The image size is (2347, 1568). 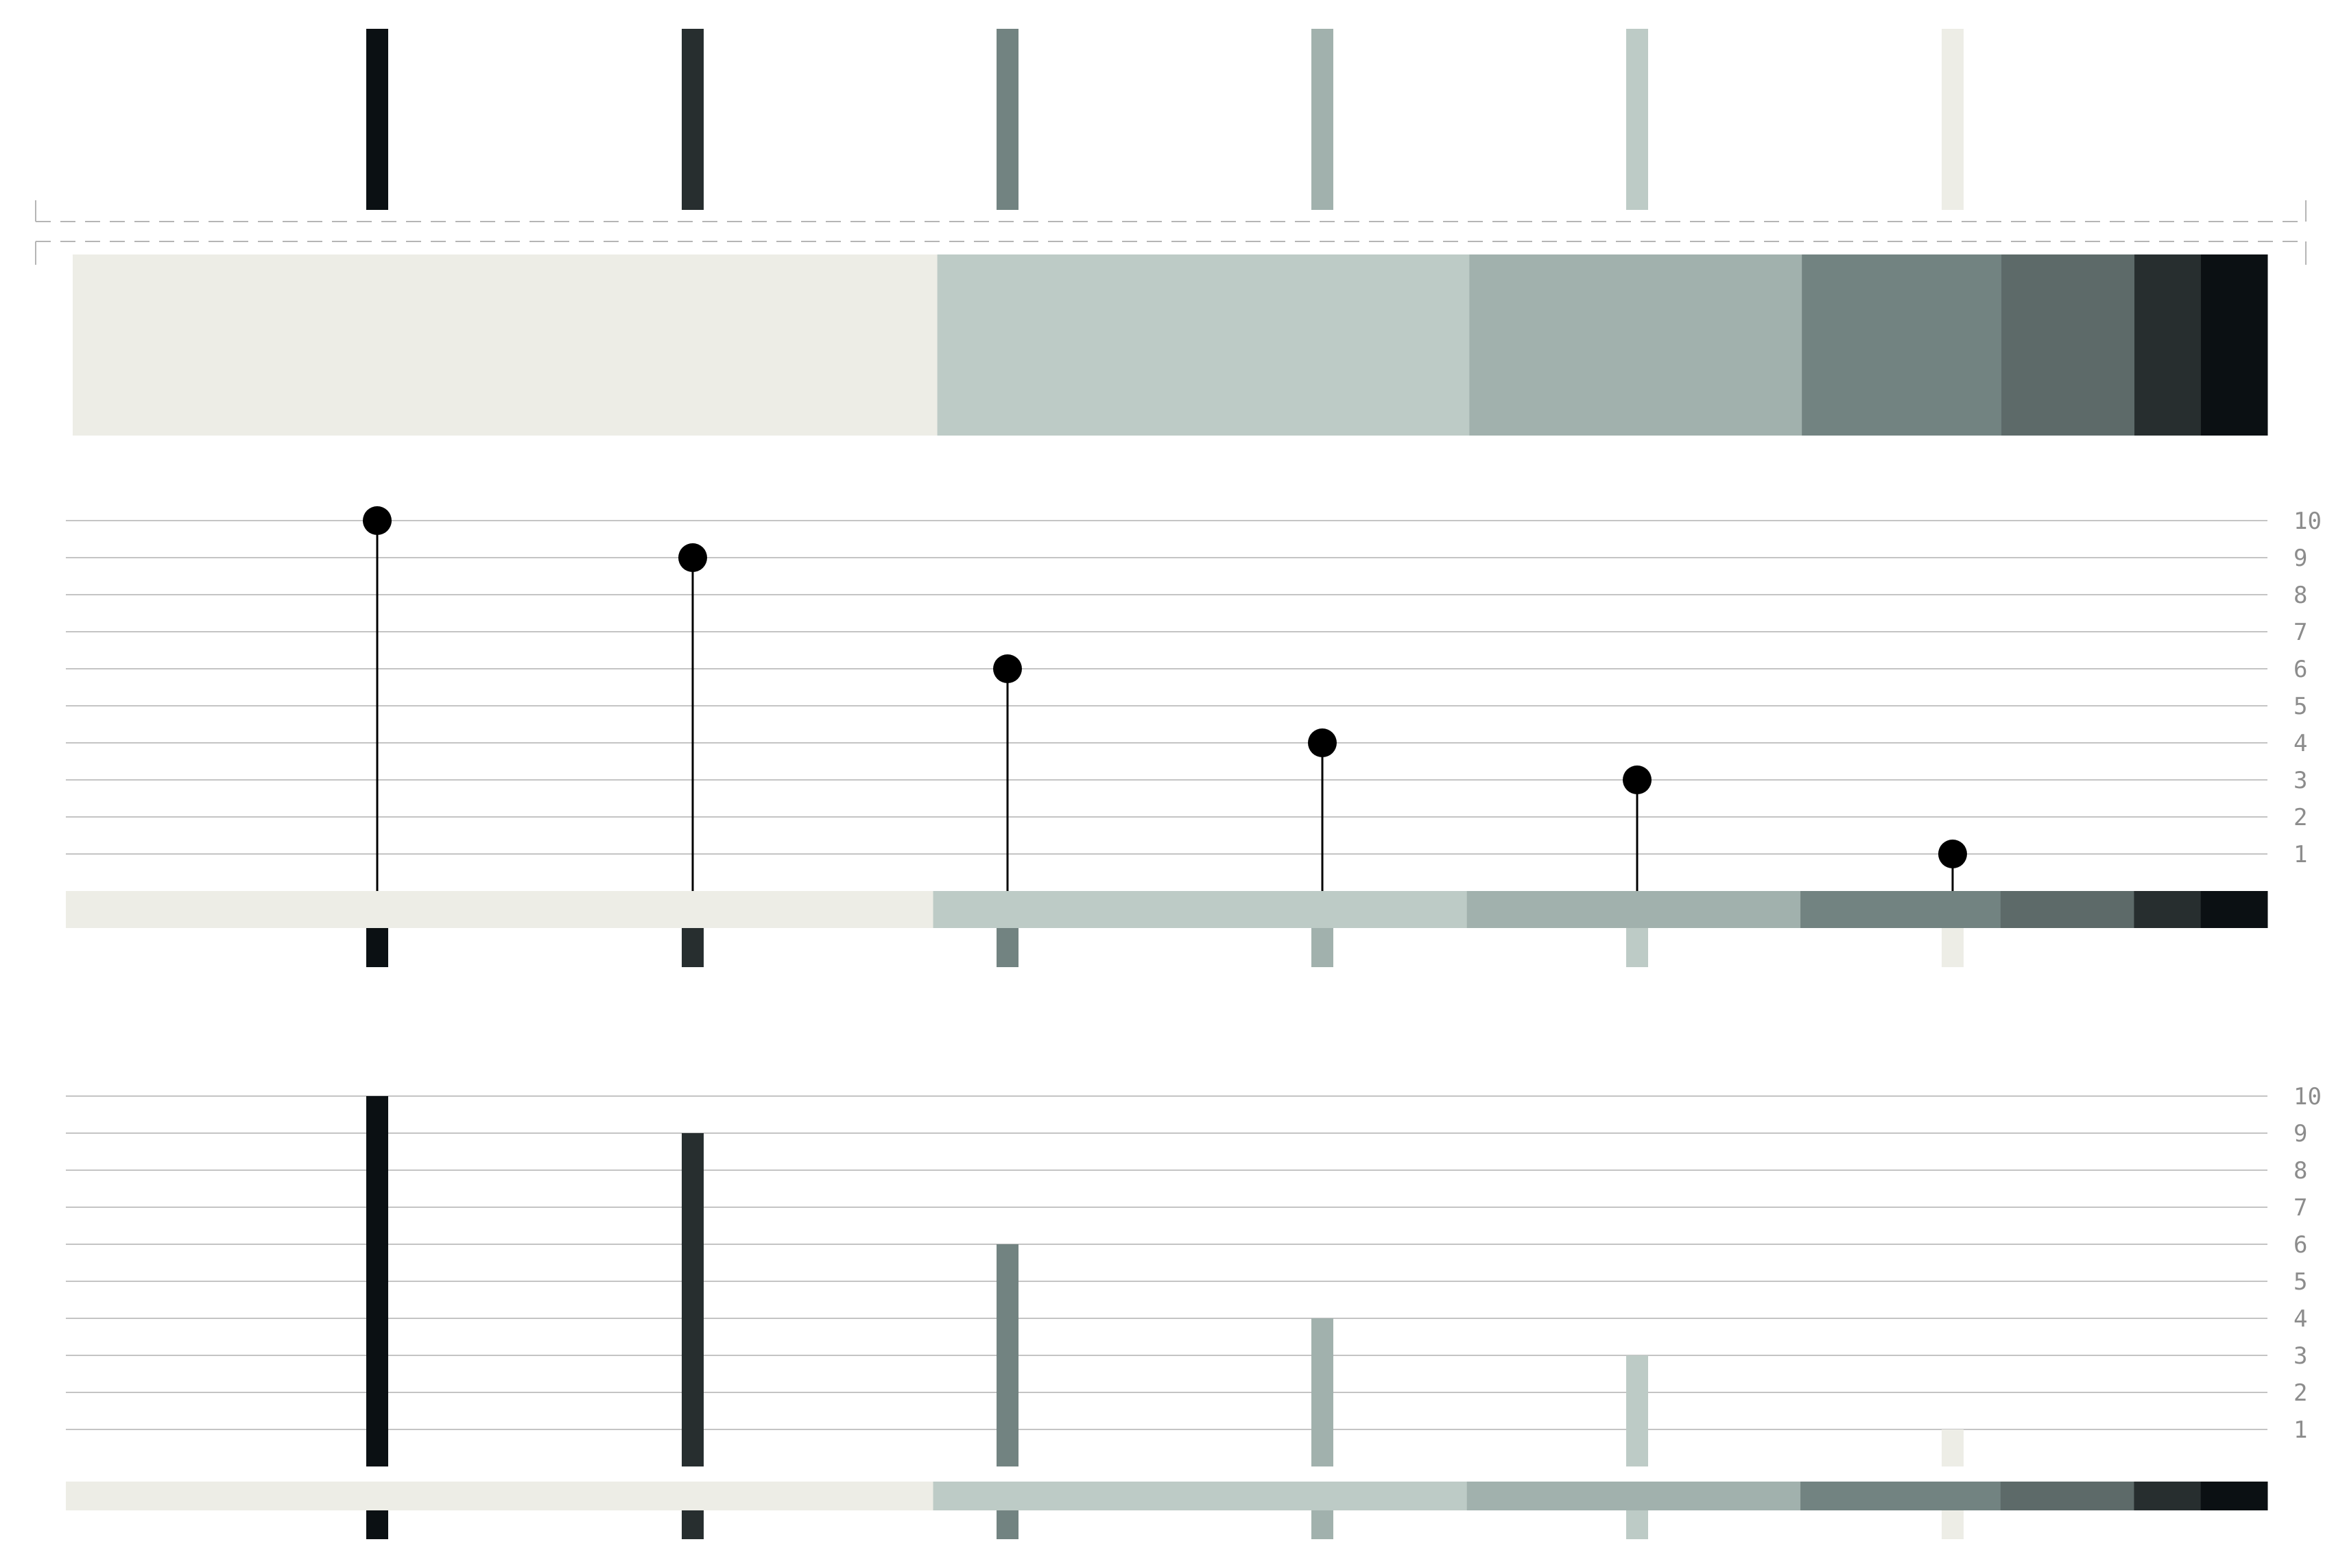 What do you see at coordinates (2300, 1319) in the screenshot?
I see `bottom-y-tick-label: 4` at bounding box center [2300, 1319].